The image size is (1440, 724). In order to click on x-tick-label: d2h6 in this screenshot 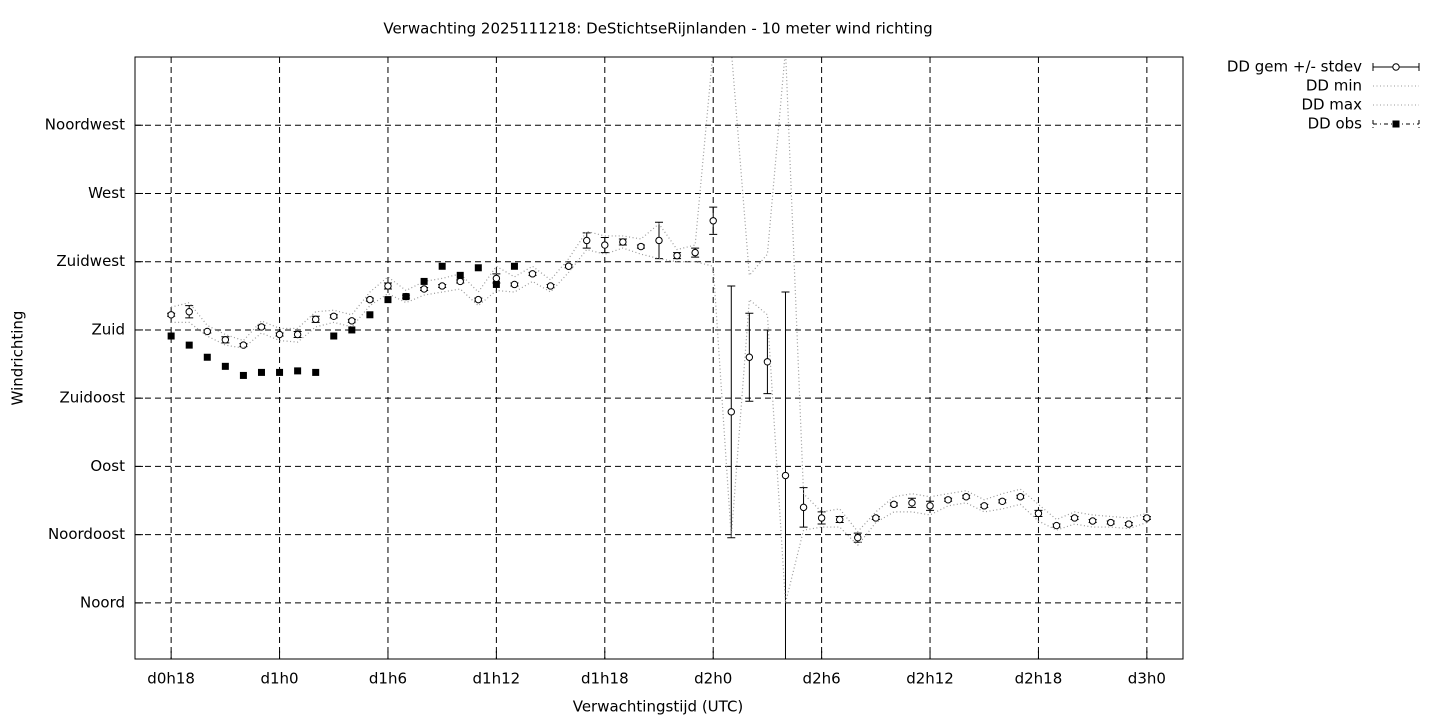, I will do `click(822, 679)`.